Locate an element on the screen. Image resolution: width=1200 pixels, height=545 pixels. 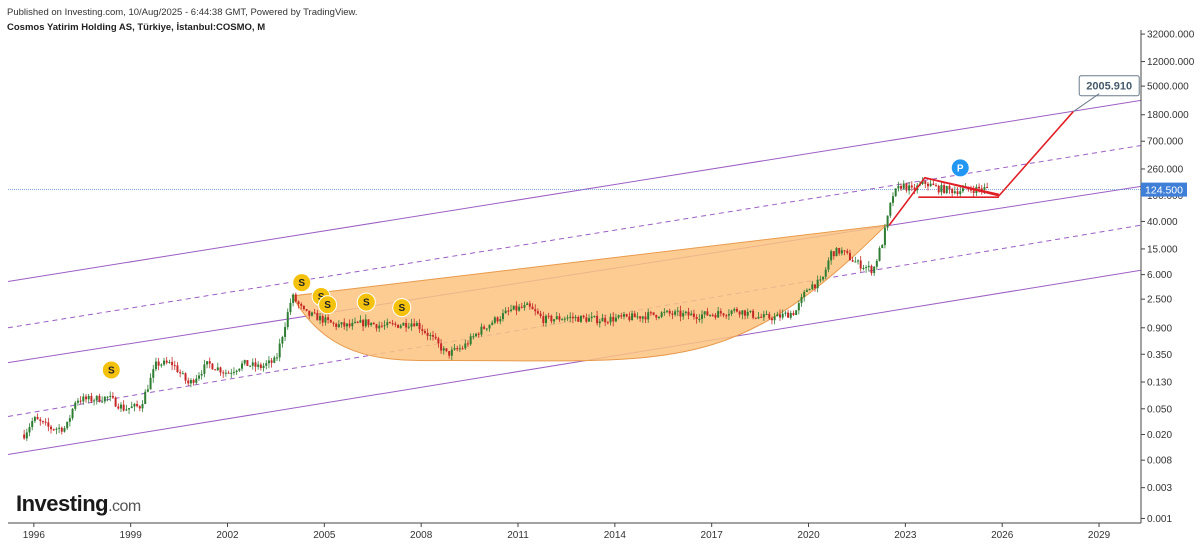
y-tick-label: 32000.000 is located at coordinates (1171, 35).